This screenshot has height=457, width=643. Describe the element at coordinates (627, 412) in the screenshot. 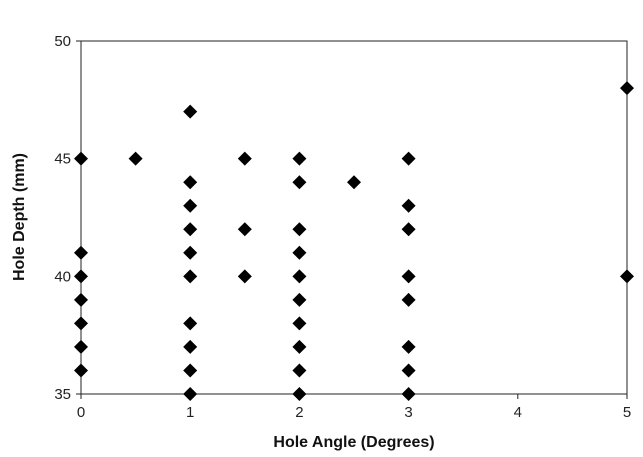

I see `x-tick-label: 5` at that location.